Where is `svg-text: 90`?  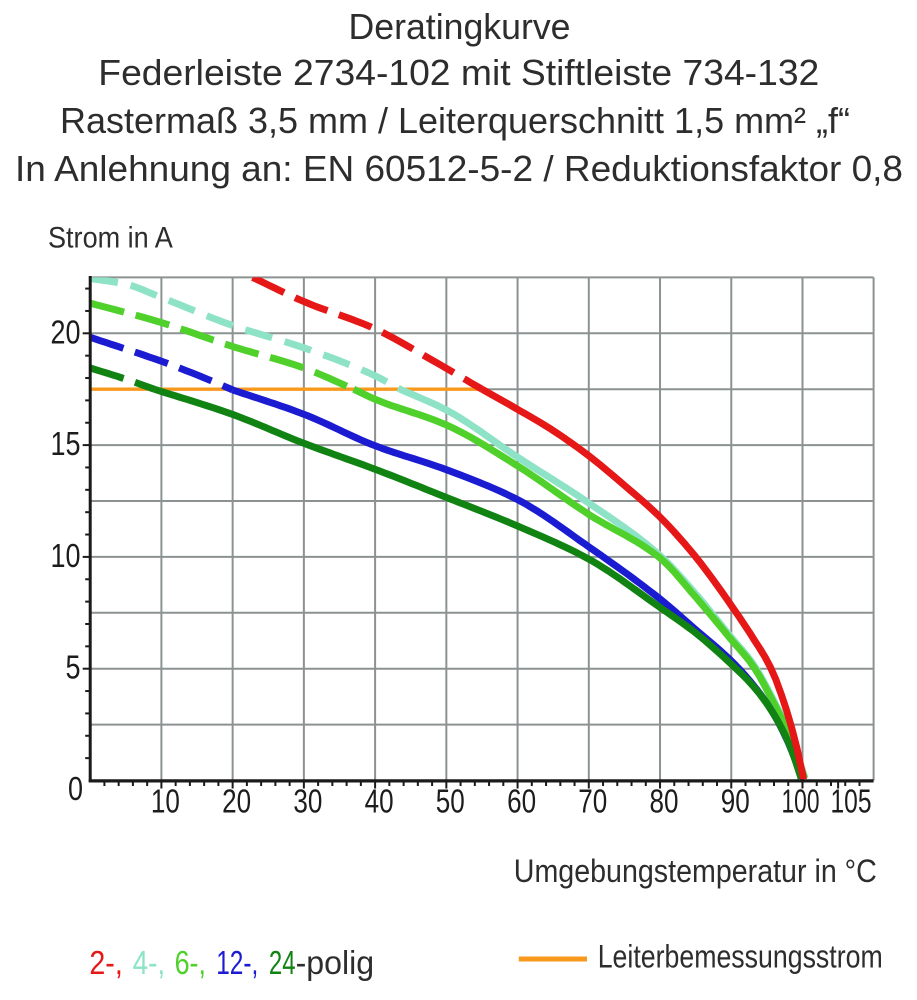
svg-text: 90 is located at coordinates (735, 801).